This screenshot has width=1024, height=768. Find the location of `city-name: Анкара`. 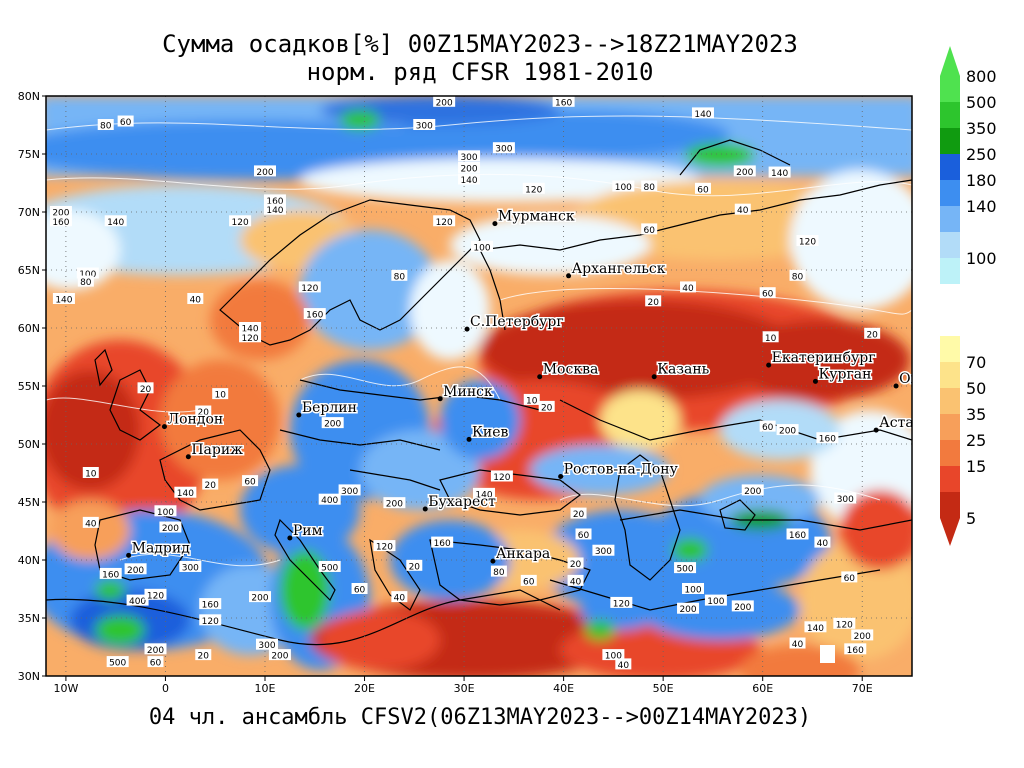

city-name: Анкара is located at coordinates (523, 554).